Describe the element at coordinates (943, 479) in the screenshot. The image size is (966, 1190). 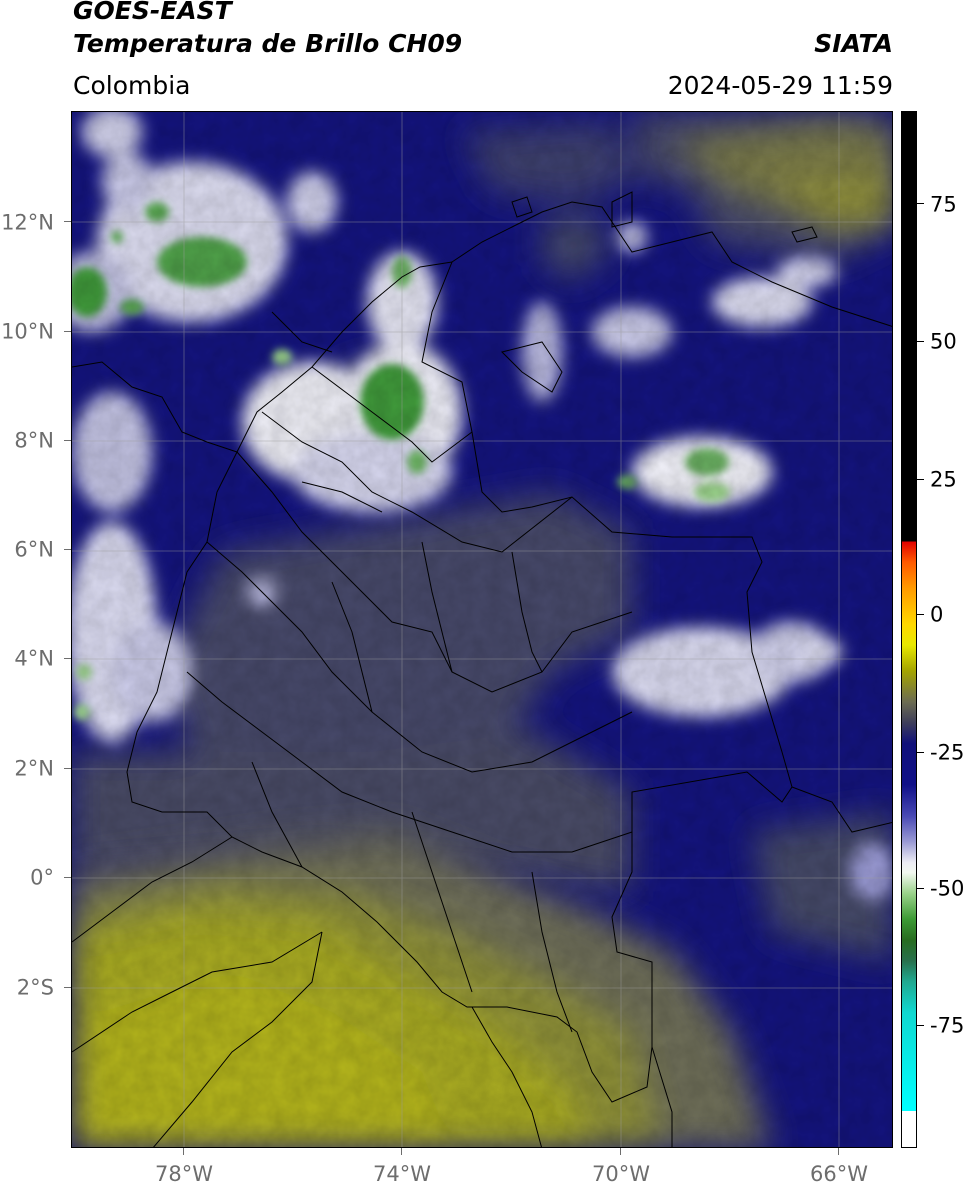
I see `colorbar-label: 25` at that location.